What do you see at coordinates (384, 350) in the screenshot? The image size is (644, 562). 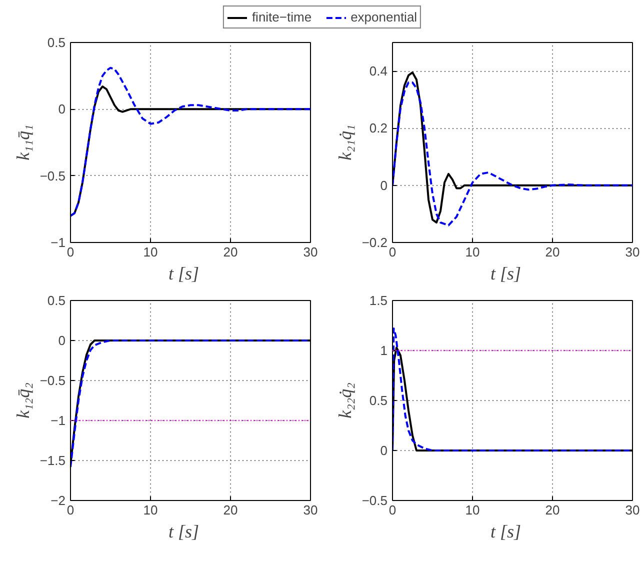 I see `y-tick-label: 1` at bounding box center [384, 350].